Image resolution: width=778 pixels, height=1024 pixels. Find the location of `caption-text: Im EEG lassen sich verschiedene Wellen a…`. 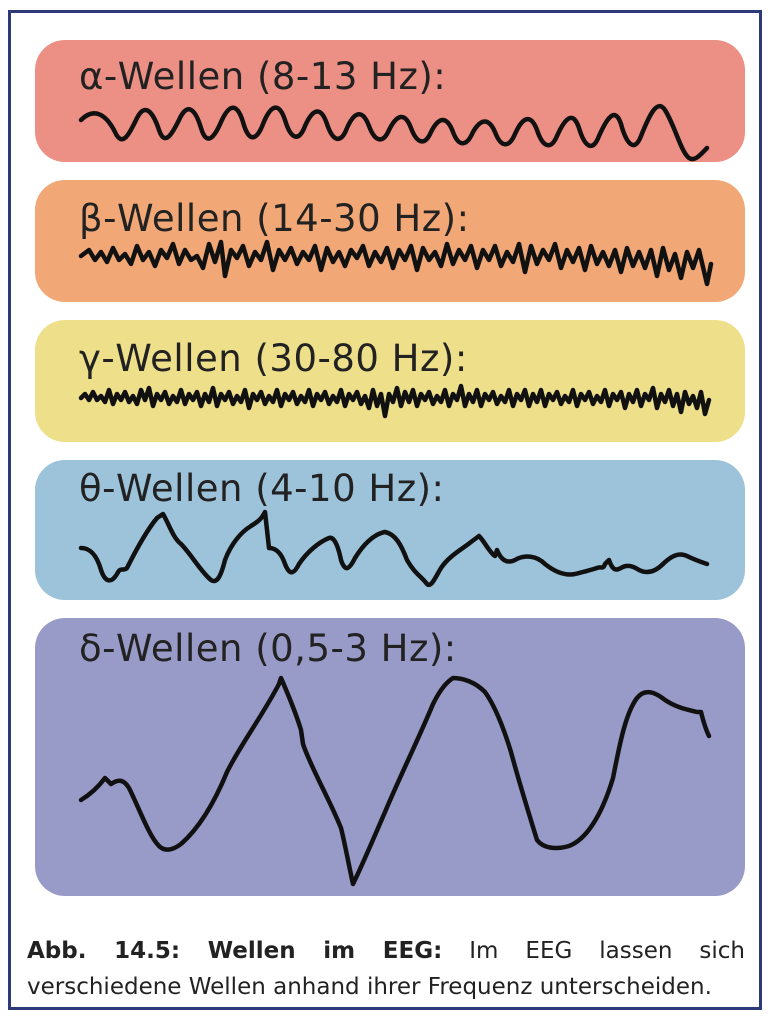

caption-text: Im EEG lassen sich verschiedene Wellen a… is located at coordinates (386, 969).